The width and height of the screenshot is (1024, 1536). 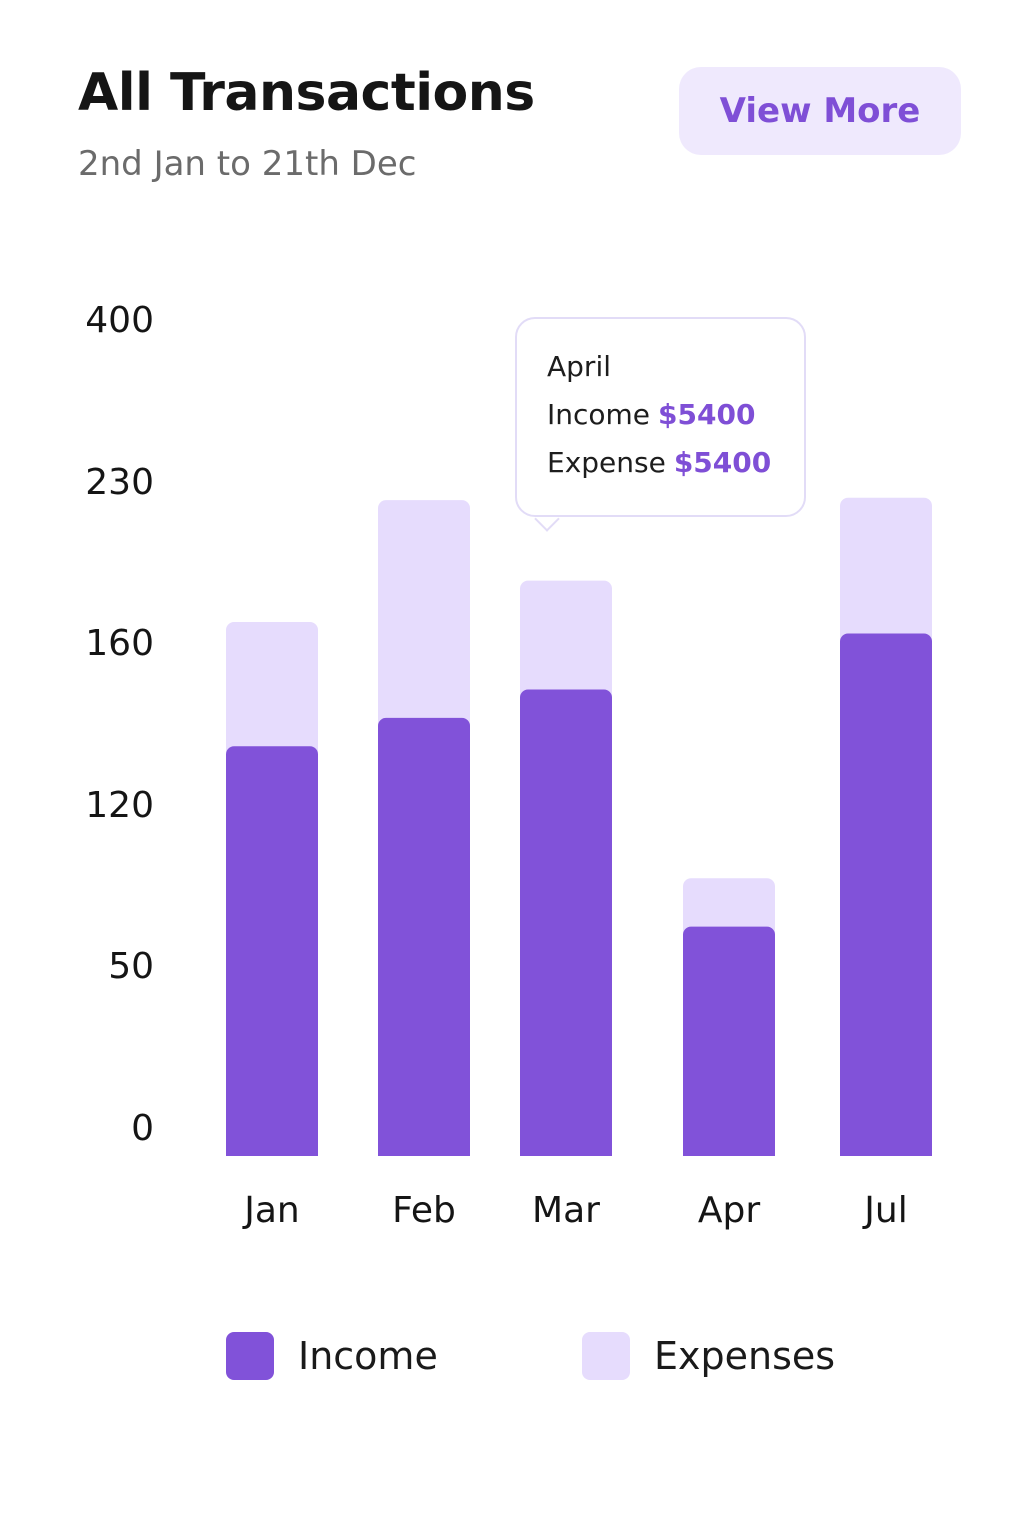 What do you see at coordinates (424, 1210) in the screenshot?
I see `x-tick-label-feb: Feb` at bounding box center [424, 1210].